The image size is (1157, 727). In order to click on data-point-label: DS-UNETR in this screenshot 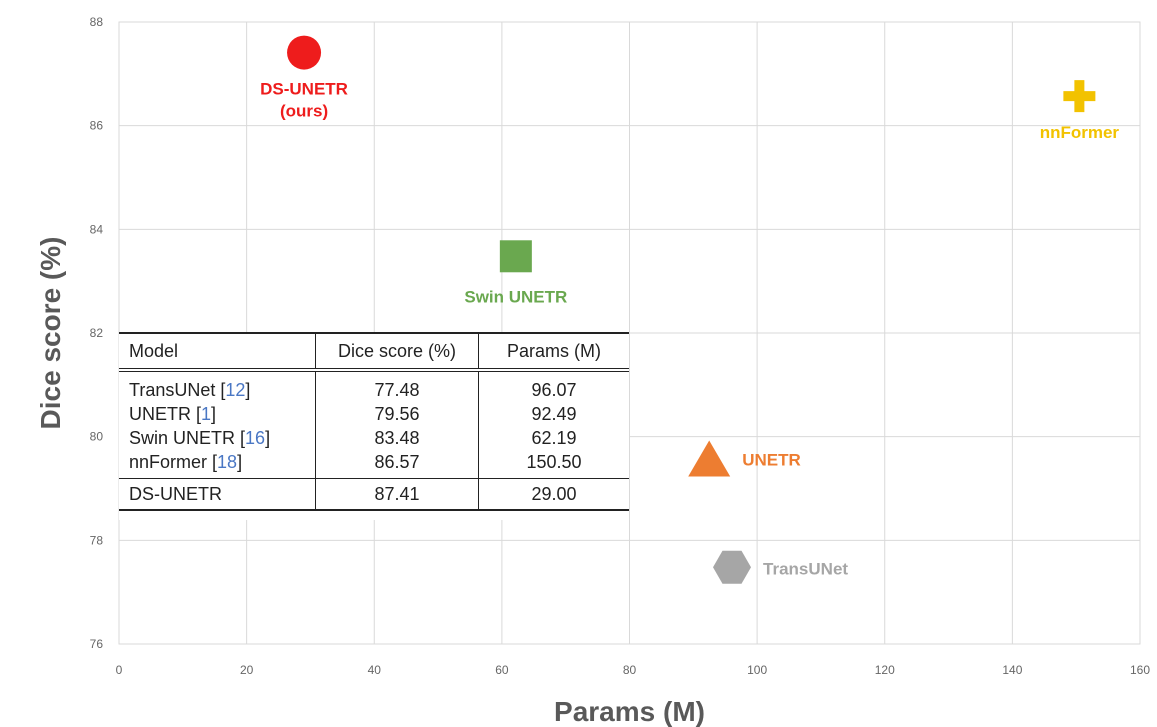, I will do `click(304, 89)`.